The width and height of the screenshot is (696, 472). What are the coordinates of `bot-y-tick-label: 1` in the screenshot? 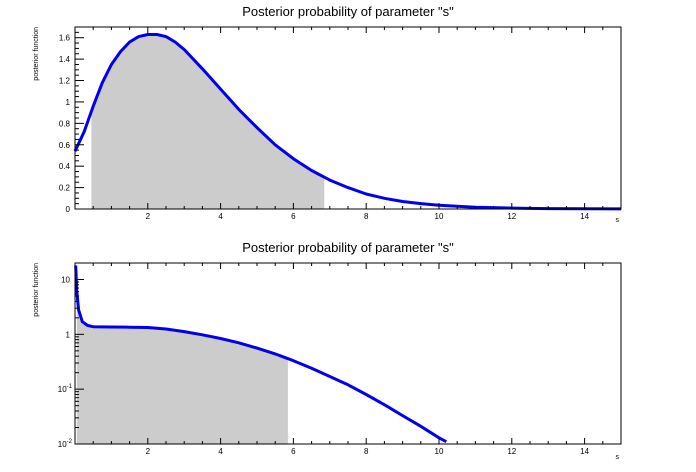 It's located at (68, 334).